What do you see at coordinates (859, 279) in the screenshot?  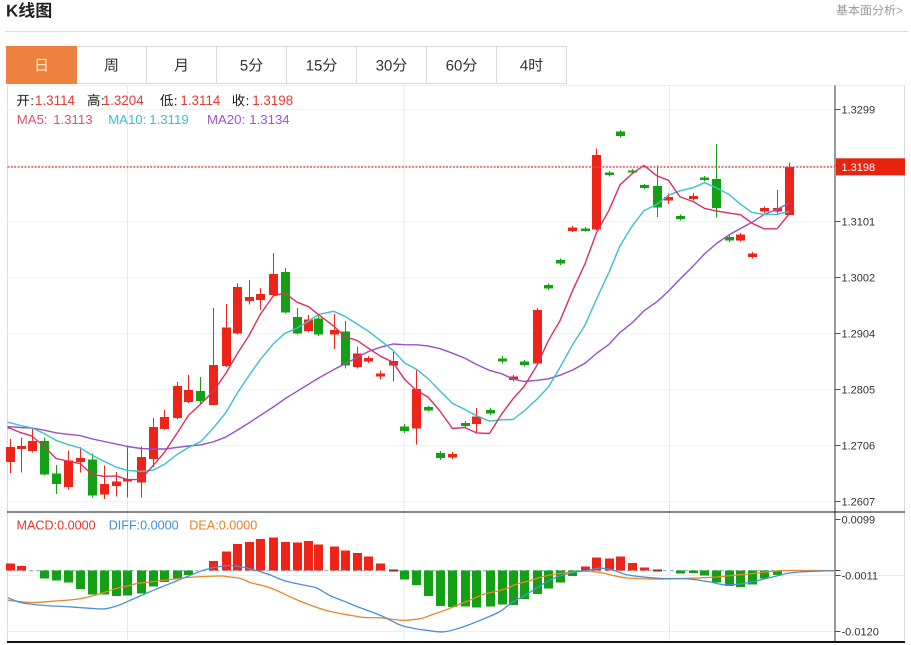 I see `svg-text: 1.3002` at bounding box center [859, 279].